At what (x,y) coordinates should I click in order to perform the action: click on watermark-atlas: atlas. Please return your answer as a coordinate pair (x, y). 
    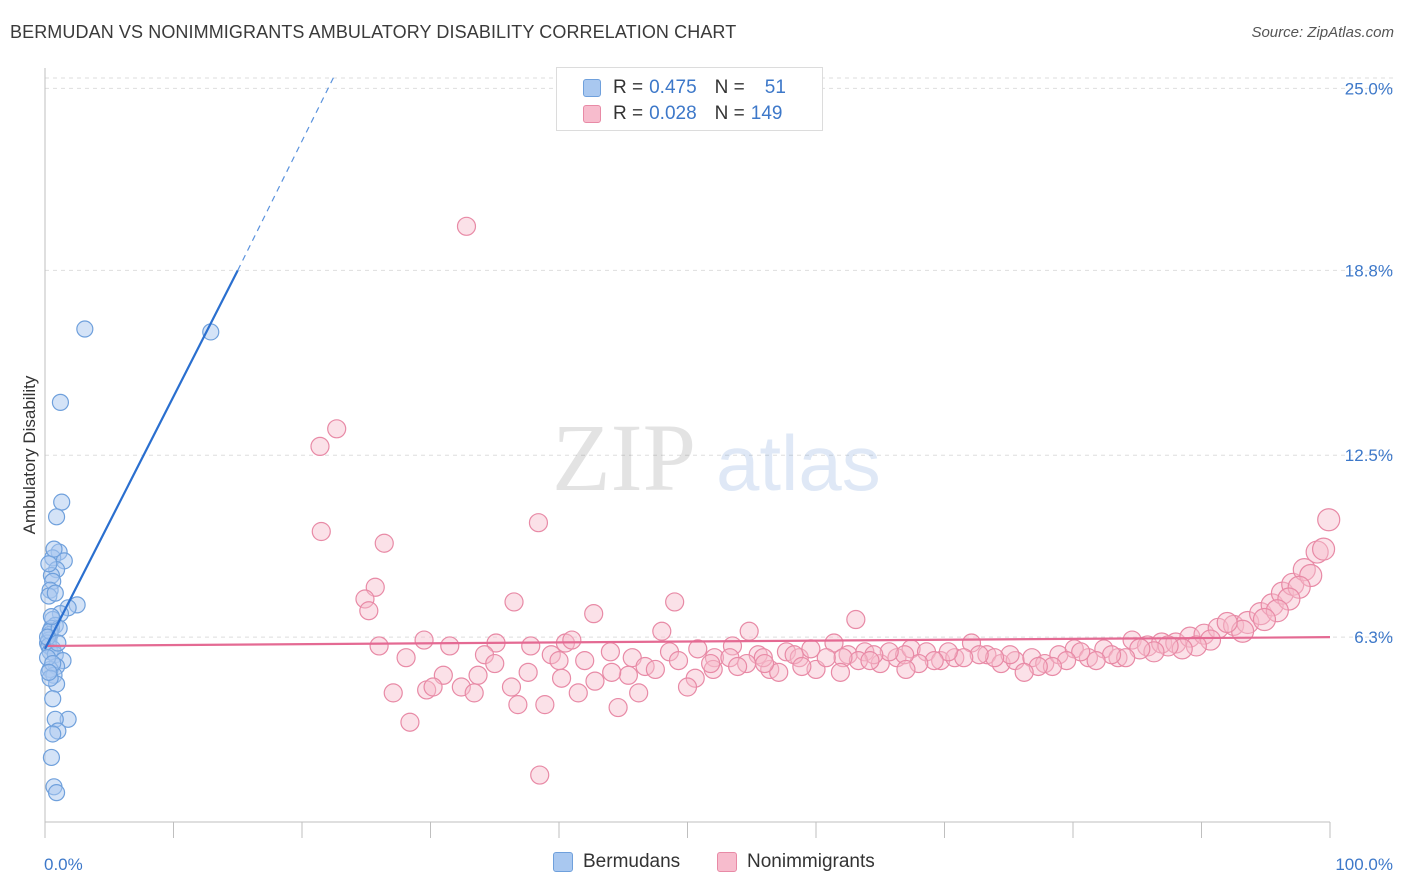
    Looking at the image, I should click on (798, 463).